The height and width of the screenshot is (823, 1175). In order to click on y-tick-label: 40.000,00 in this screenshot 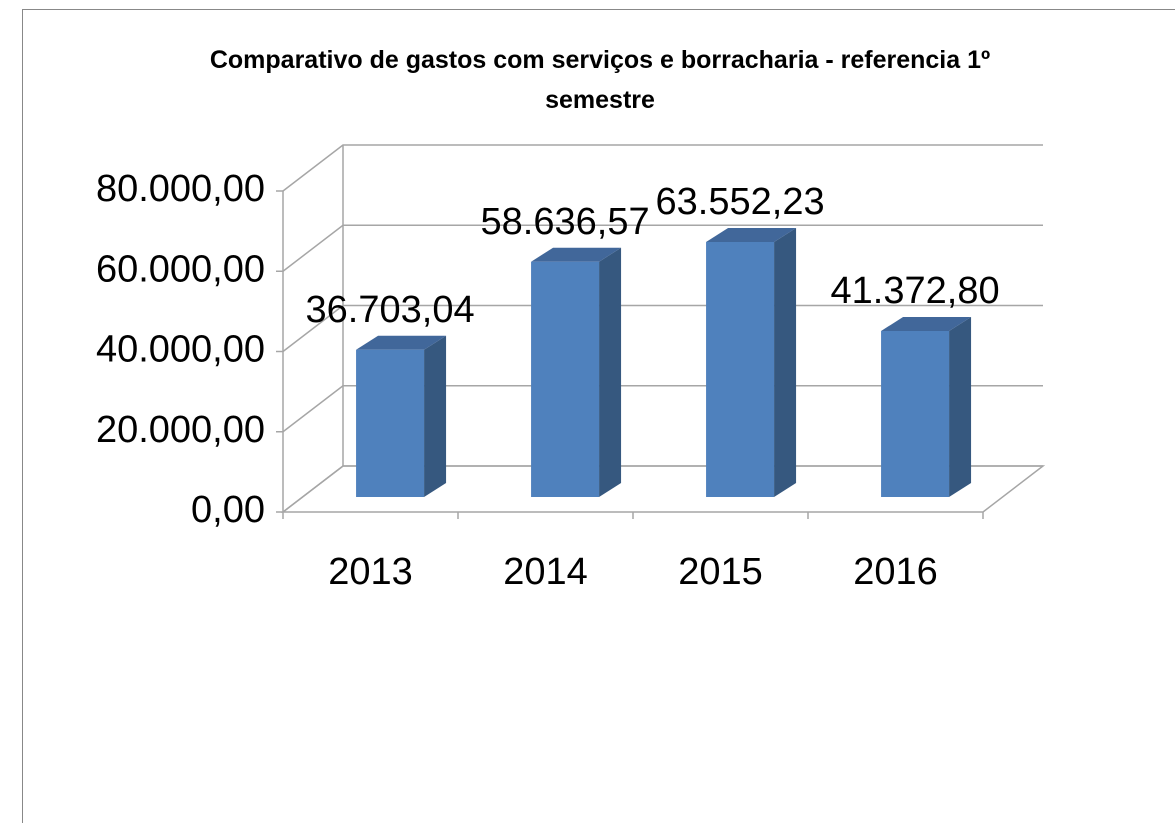, I will do `click(180, 350)`.